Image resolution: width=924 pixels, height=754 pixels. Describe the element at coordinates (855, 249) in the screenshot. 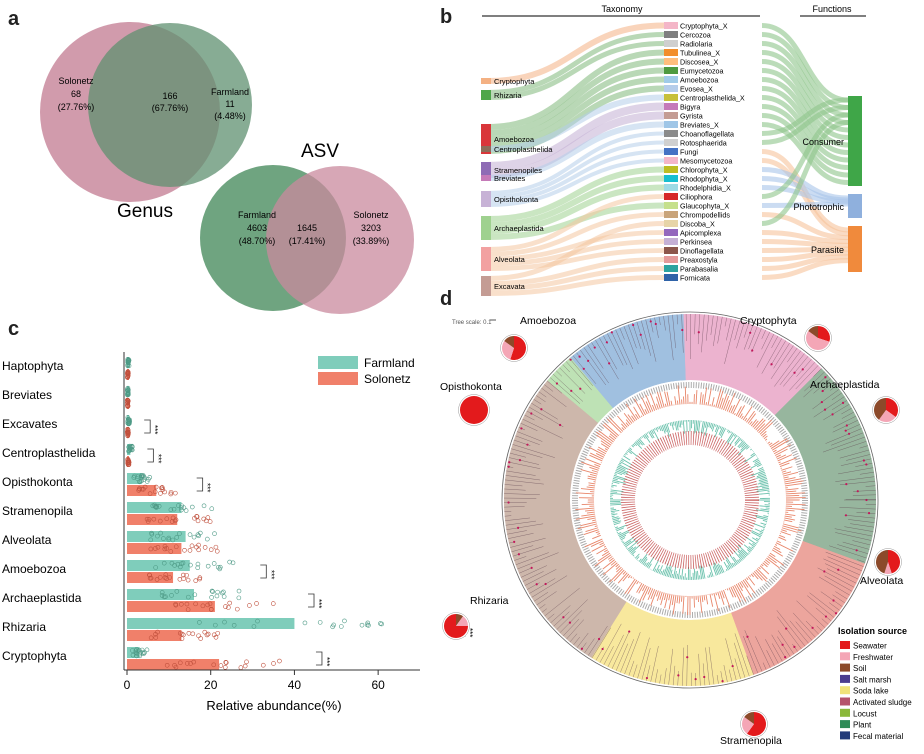

I see `sankey-right-node` at that location.